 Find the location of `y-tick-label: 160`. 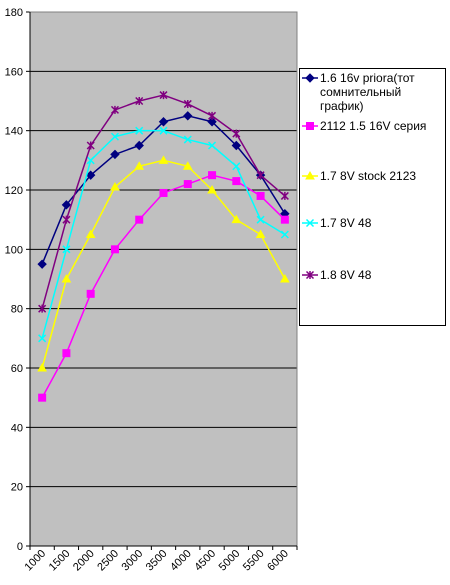

y-tick-label: 160 is located at coordinates (14, 72).